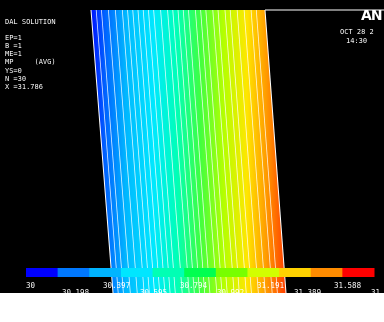 Image resolution: width=384 pixels, height=322 pixels. What do you see at coordinates (194, 285) in the screenshot?
I see `legend-label-upper: 30.794` at bounding box center [194, 285].